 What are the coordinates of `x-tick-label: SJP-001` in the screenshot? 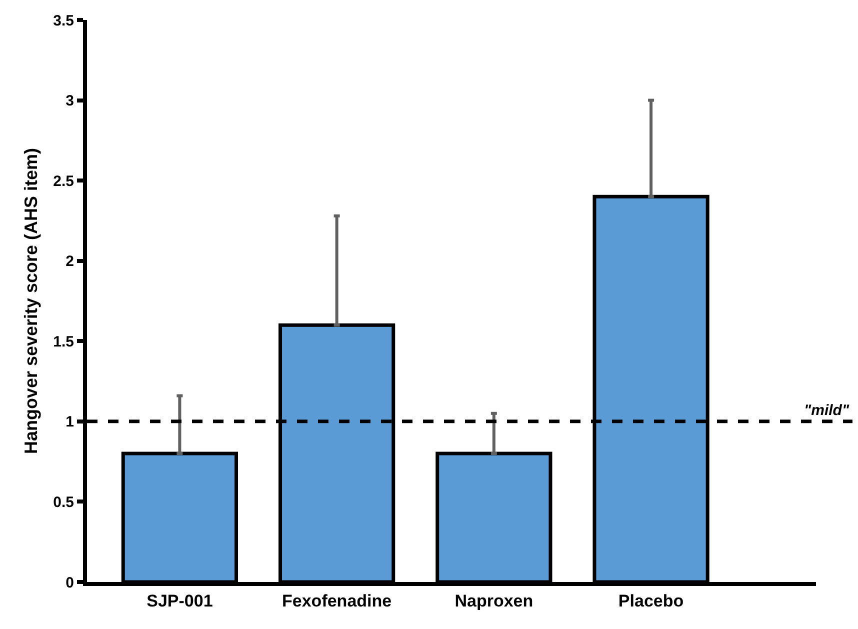 It's located at (179, 600).